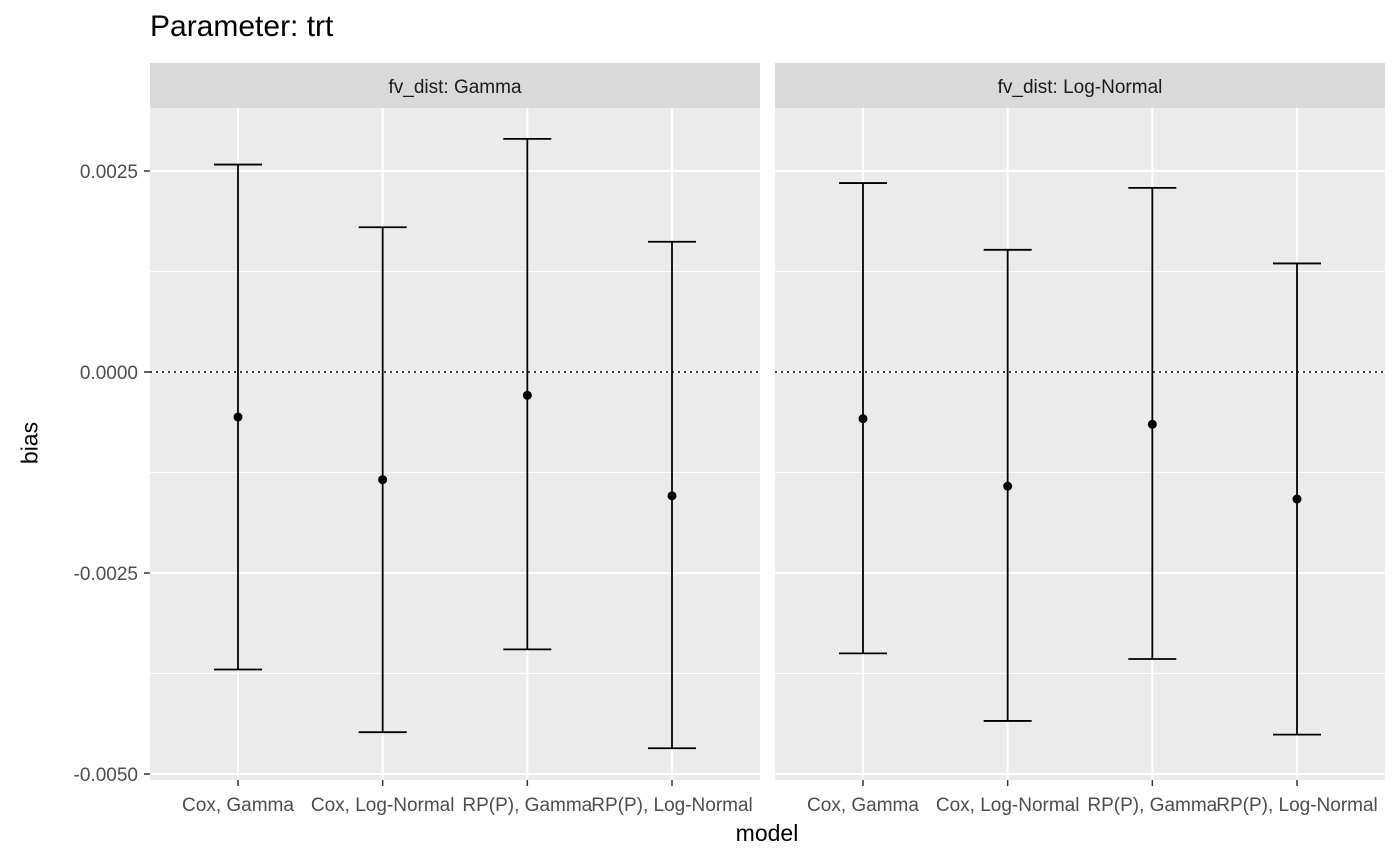 The height and width of the screenshot is (866, 1400). I want to click on x-axis-label: model, so click(767, 833).